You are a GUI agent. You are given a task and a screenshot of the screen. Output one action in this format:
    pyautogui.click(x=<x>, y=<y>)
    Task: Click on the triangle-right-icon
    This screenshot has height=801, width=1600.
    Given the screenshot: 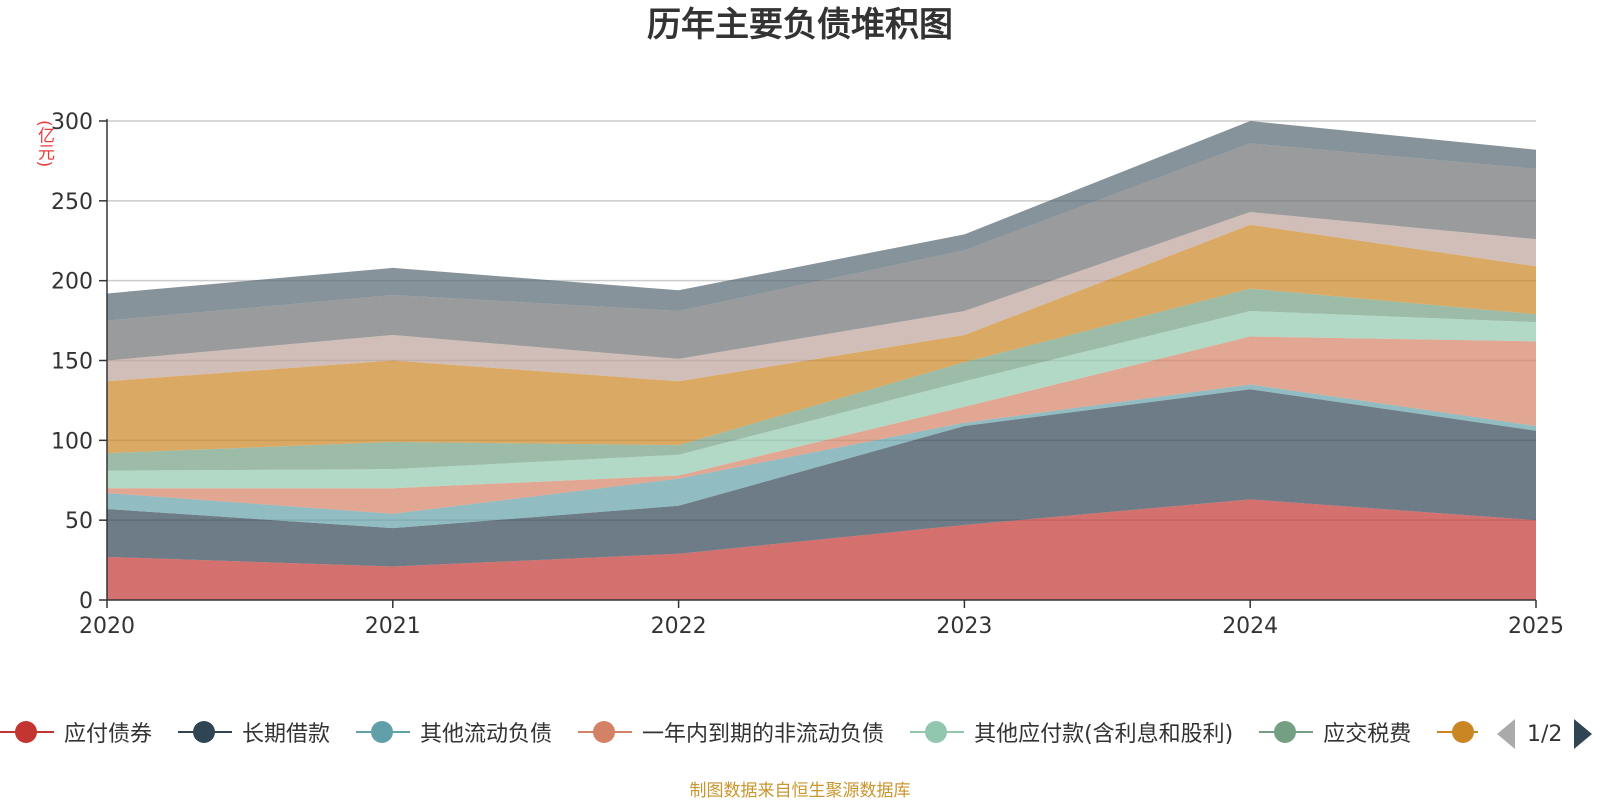 What is the action you would take?
    pyautogui.click(x=1583, y=734)
    